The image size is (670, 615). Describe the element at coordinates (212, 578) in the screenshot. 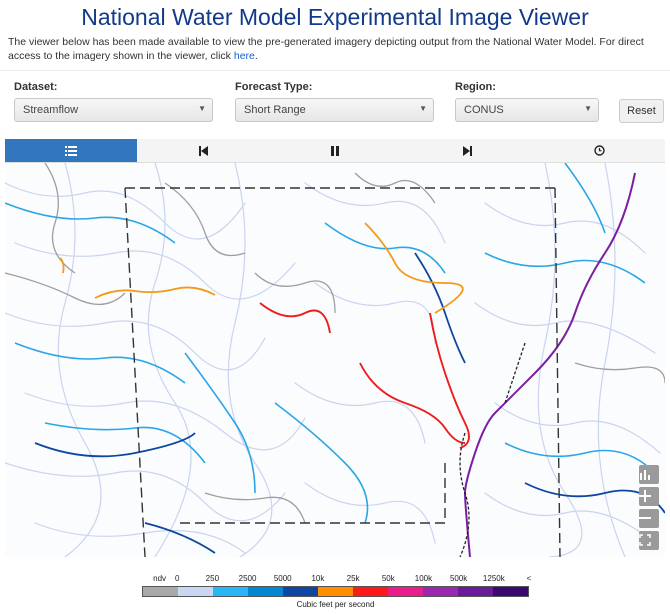

I see `legend-tick-label: 250` at that location.